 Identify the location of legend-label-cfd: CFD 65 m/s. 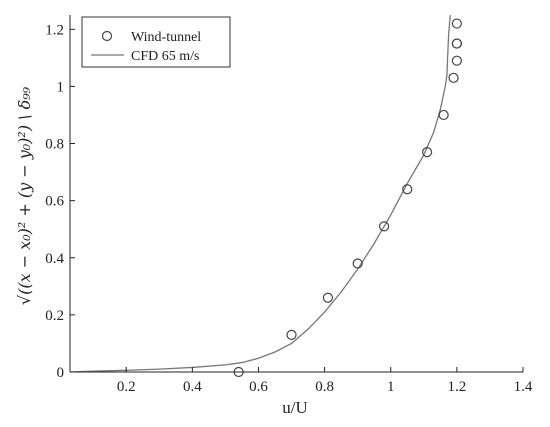
(165, 56).